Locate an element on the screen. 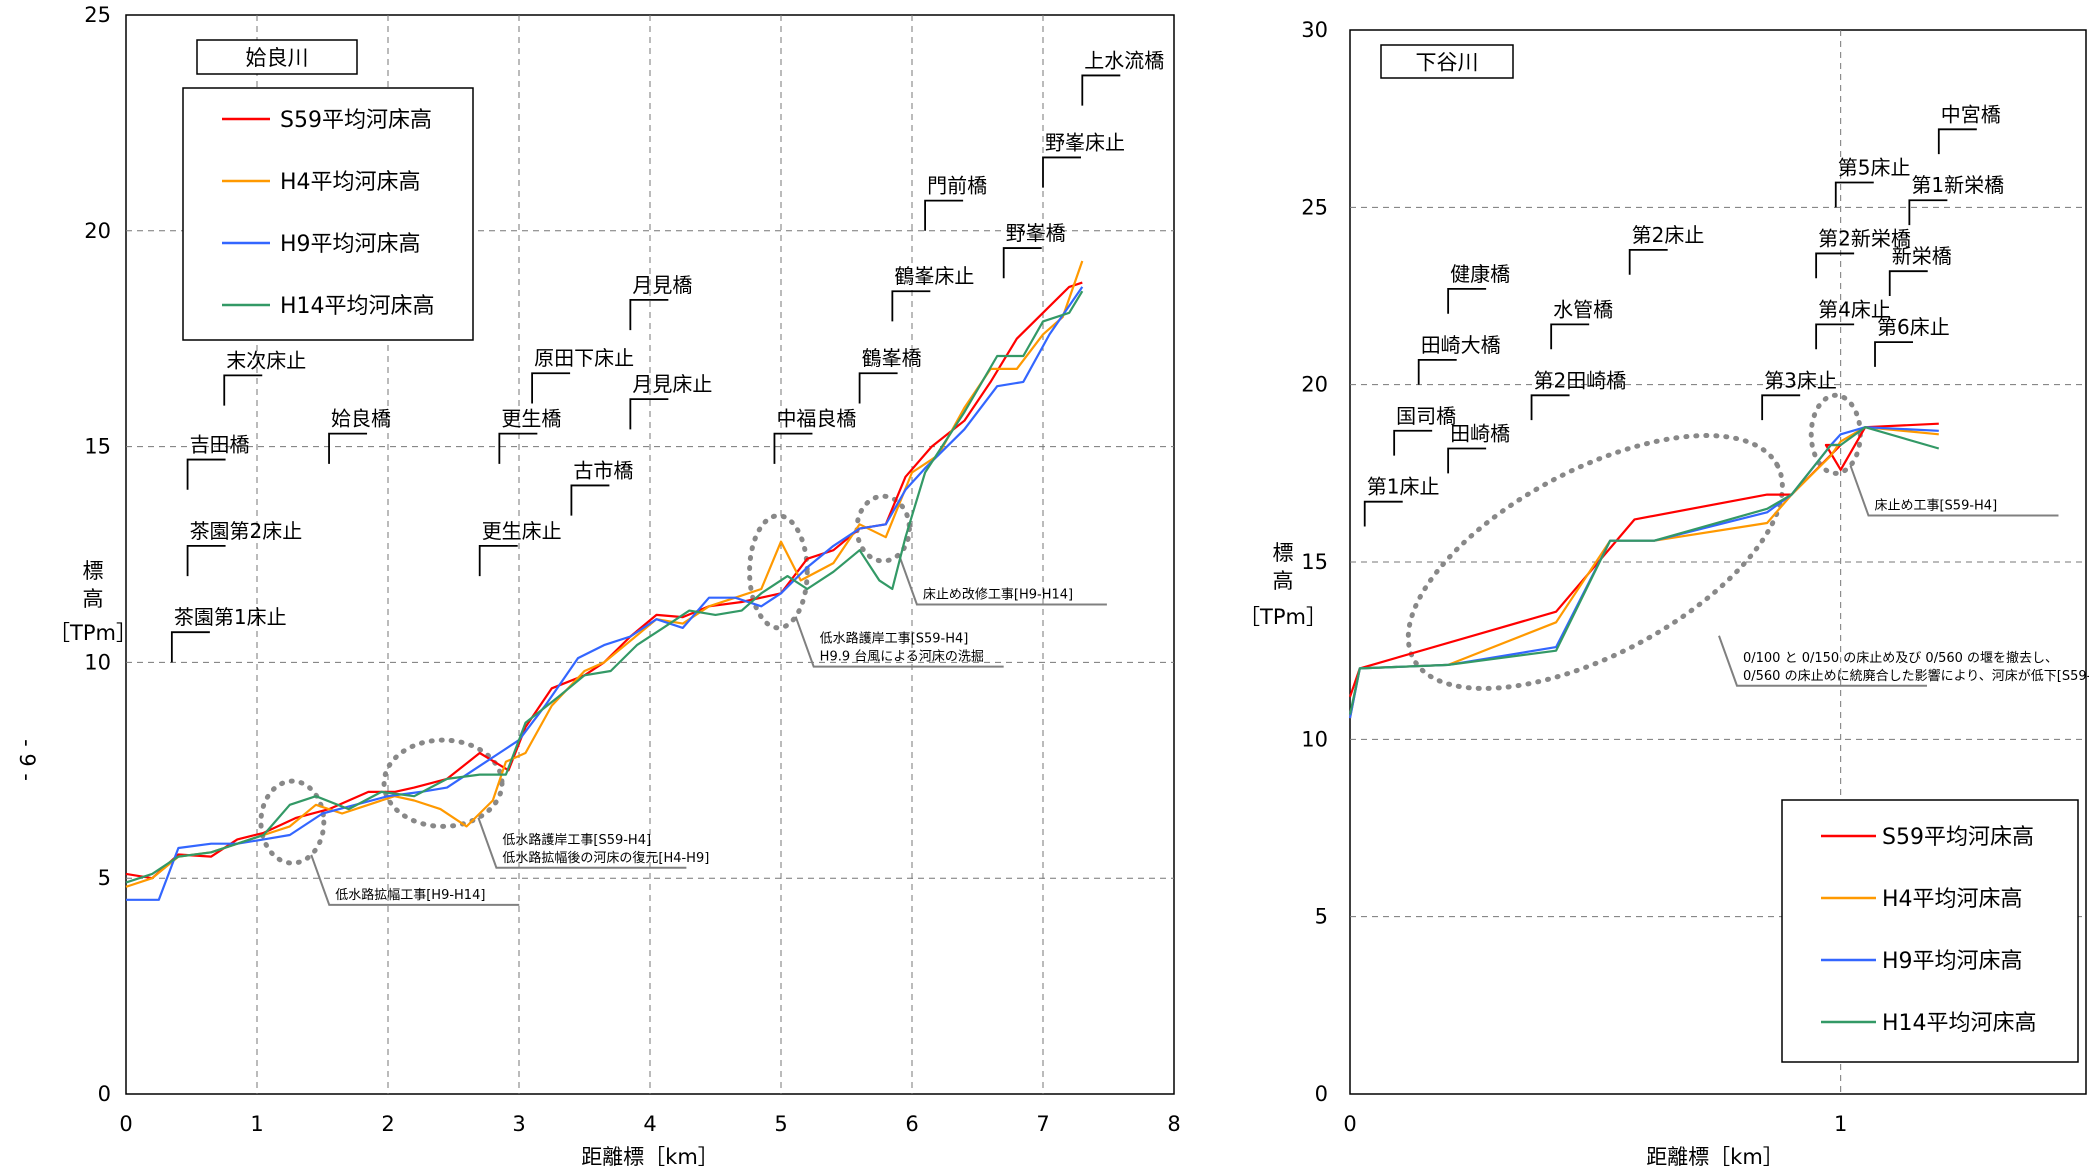  chart-title: 姶良川 is located at coordinates (277, 58).